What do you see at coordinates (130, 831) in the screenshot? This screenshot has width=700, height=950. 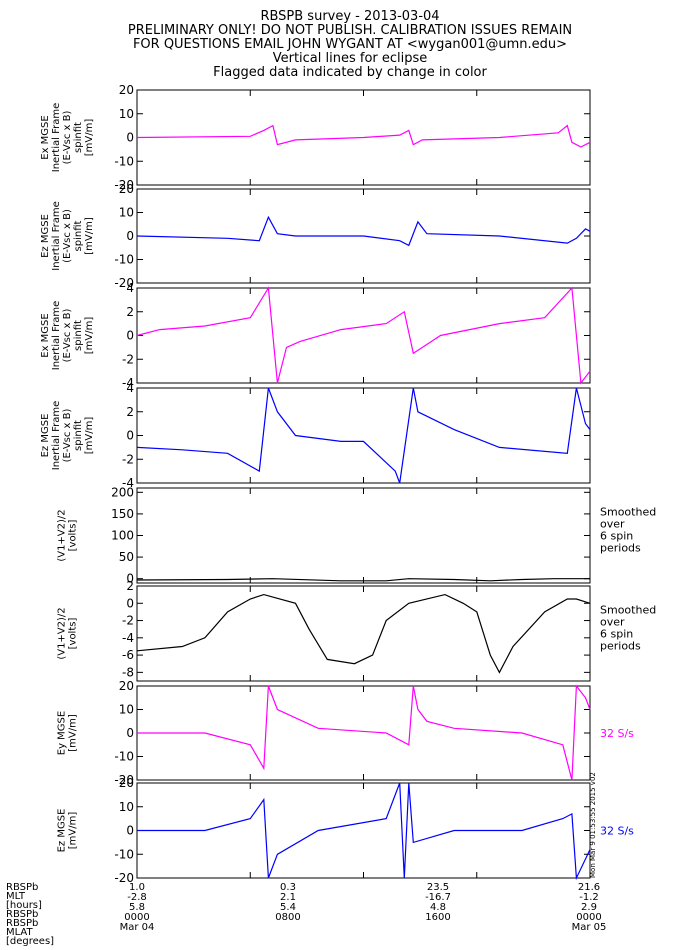 I see `panel-8-ytick-label-2: 0` at bounding box center [130, 831].